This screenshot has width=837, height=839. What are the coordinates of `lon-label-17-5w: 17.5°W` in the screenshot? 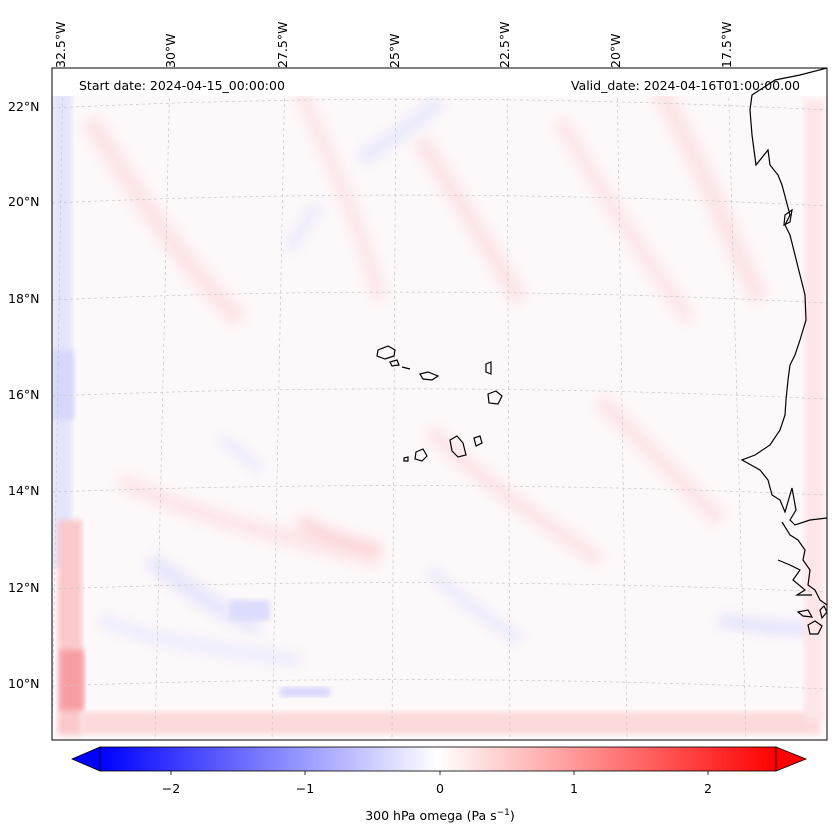 It's located at (726, 44).